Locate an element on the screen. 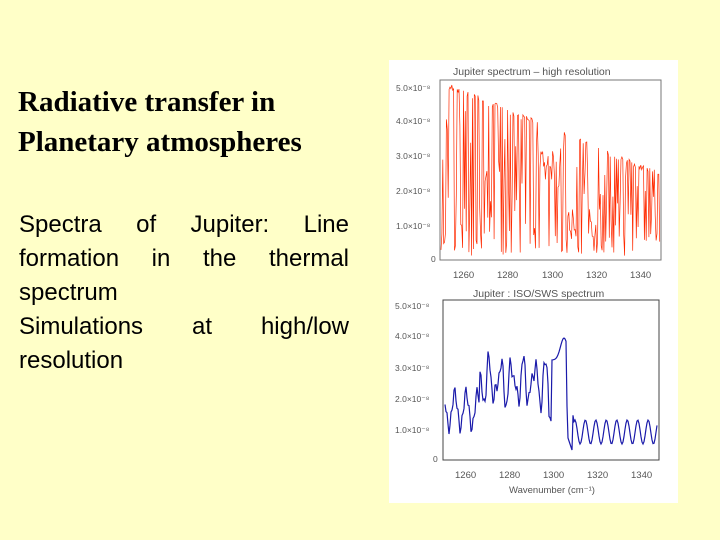 The height and width of the screenshot is (540, 720). top-xtick-label: 1260 is located at coordinates (463, 275).